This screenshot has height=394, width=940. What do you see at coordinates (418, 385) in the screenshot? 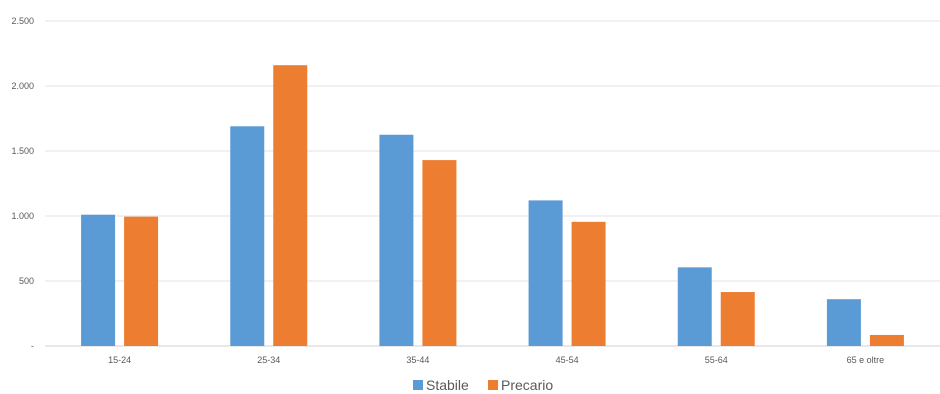
I see `legend-swatch-stabile` at bounding box center [418, 385].